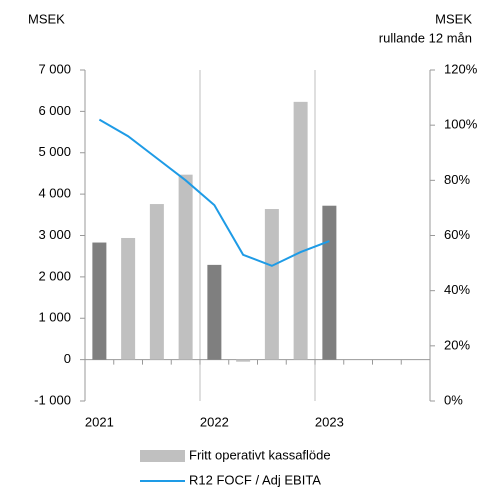 The image size is (492, 494). Describe the element at coordinates (54, 317) in the screenshot. I see `y-tick-label: 1 000` at that location.